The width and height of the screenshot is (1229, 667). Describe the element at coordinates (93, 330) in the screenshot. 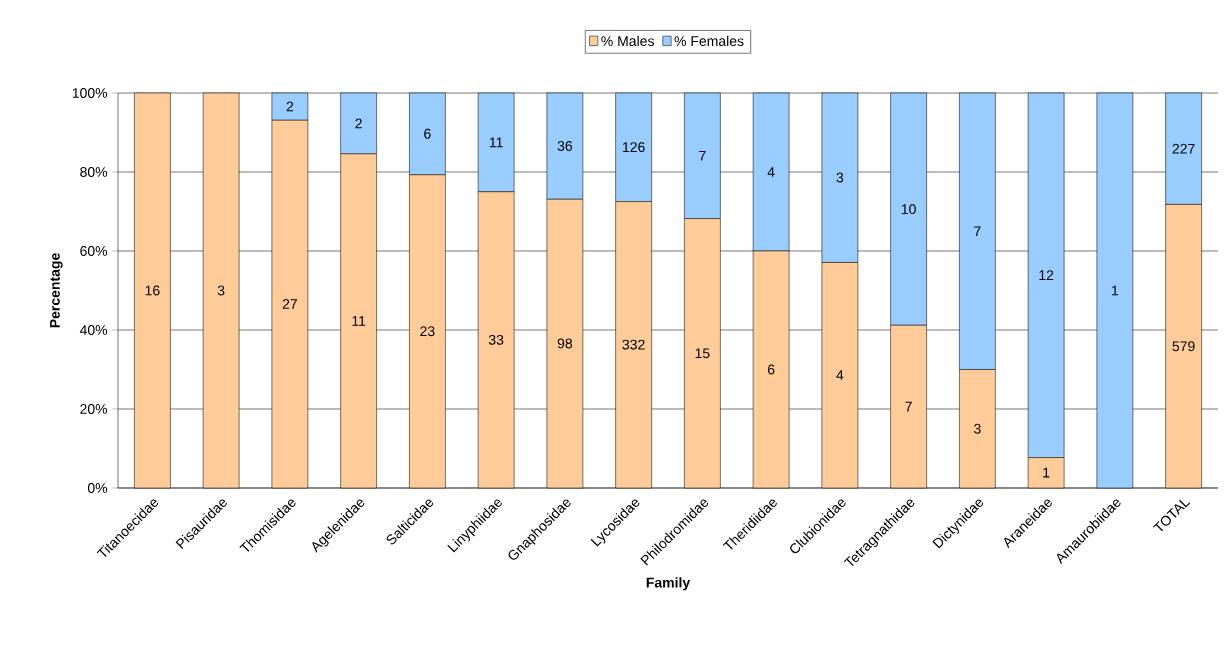

I see `y-tick-label: 40%` at that location.